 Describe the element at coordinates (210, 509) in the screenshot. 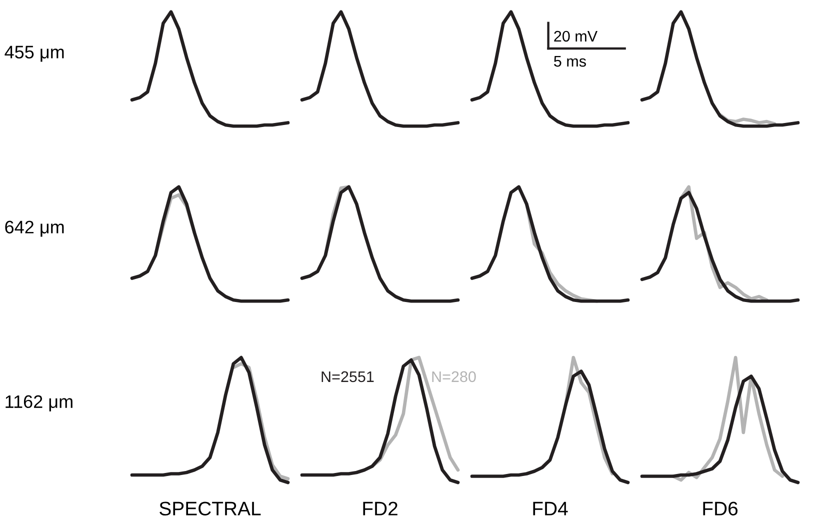

I see `x-axis-title: SPECTRAL` at that location.